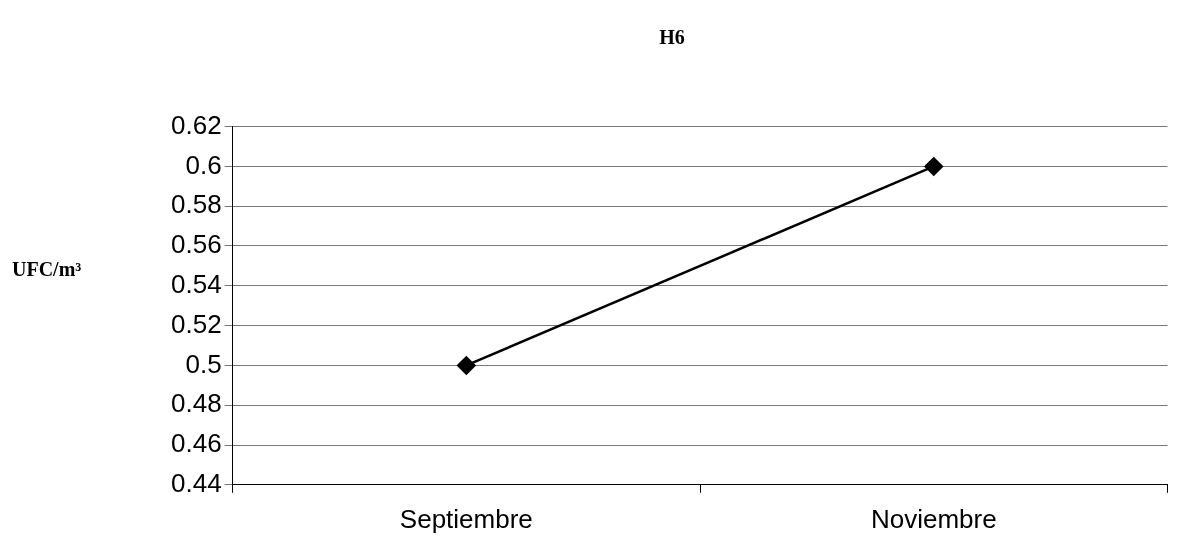 This screenshot has height=560, width=1194. Describe the element at coordinates (203, 164) in the screenshot. I see `y-tick-label: 0.6` at that location.